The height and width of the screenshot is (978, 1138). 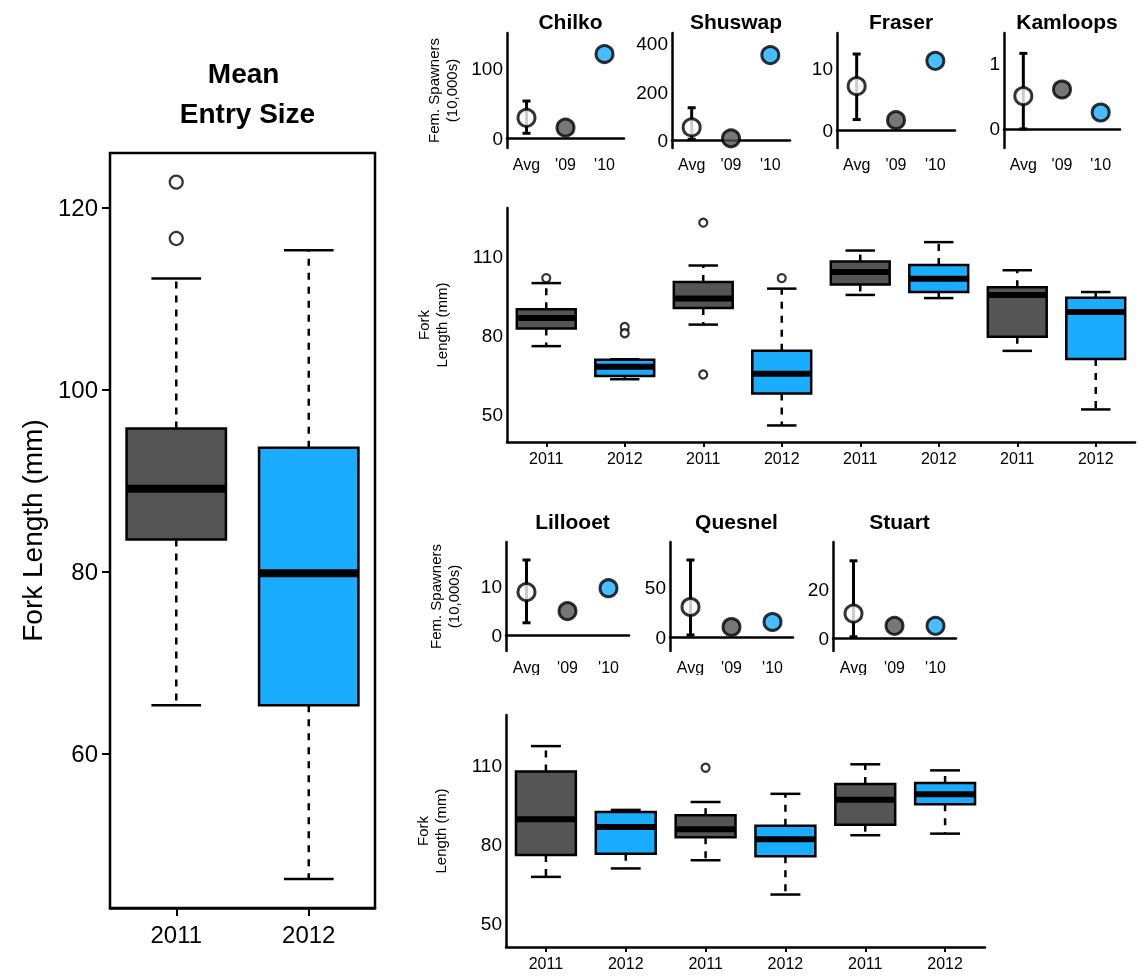 I want to click on y-tick-label: 1, so click(x=994, y=63).